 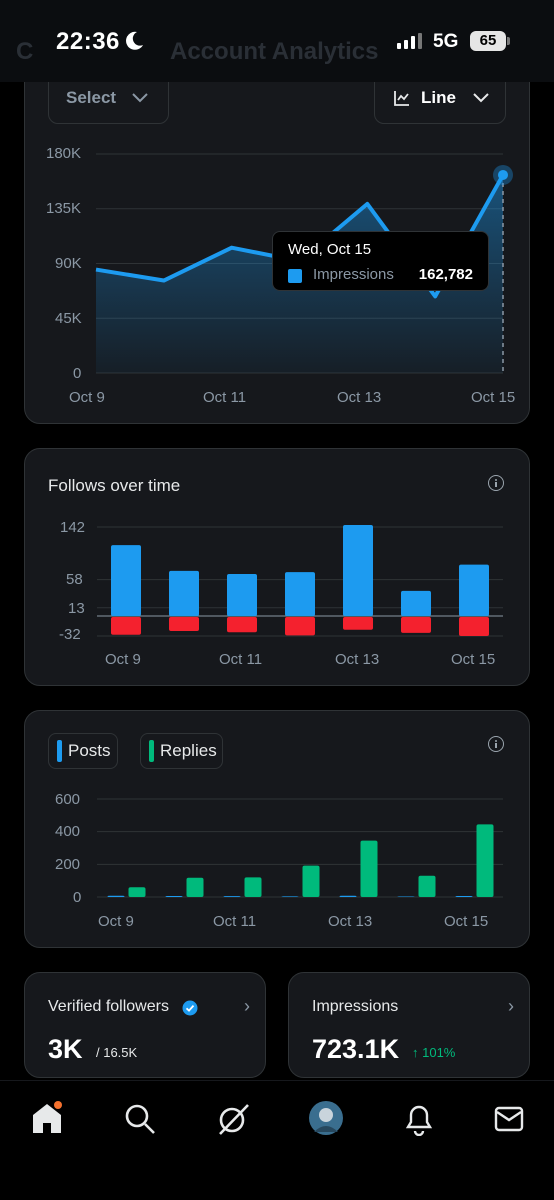 What do you see at coordinates (434, 1052) in the screenshot?
I see `impressions-change: ↑ 101%` at bounding box center [434, 1052].